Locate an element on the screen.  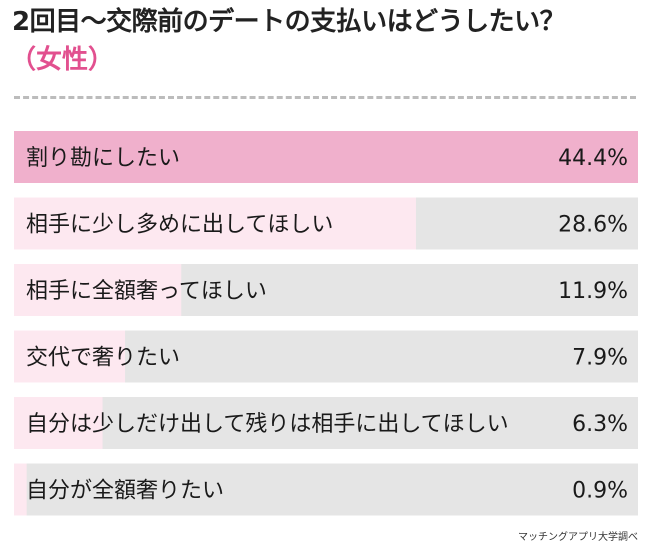
value-label: 11.9% is located at coordinates (593, 291).